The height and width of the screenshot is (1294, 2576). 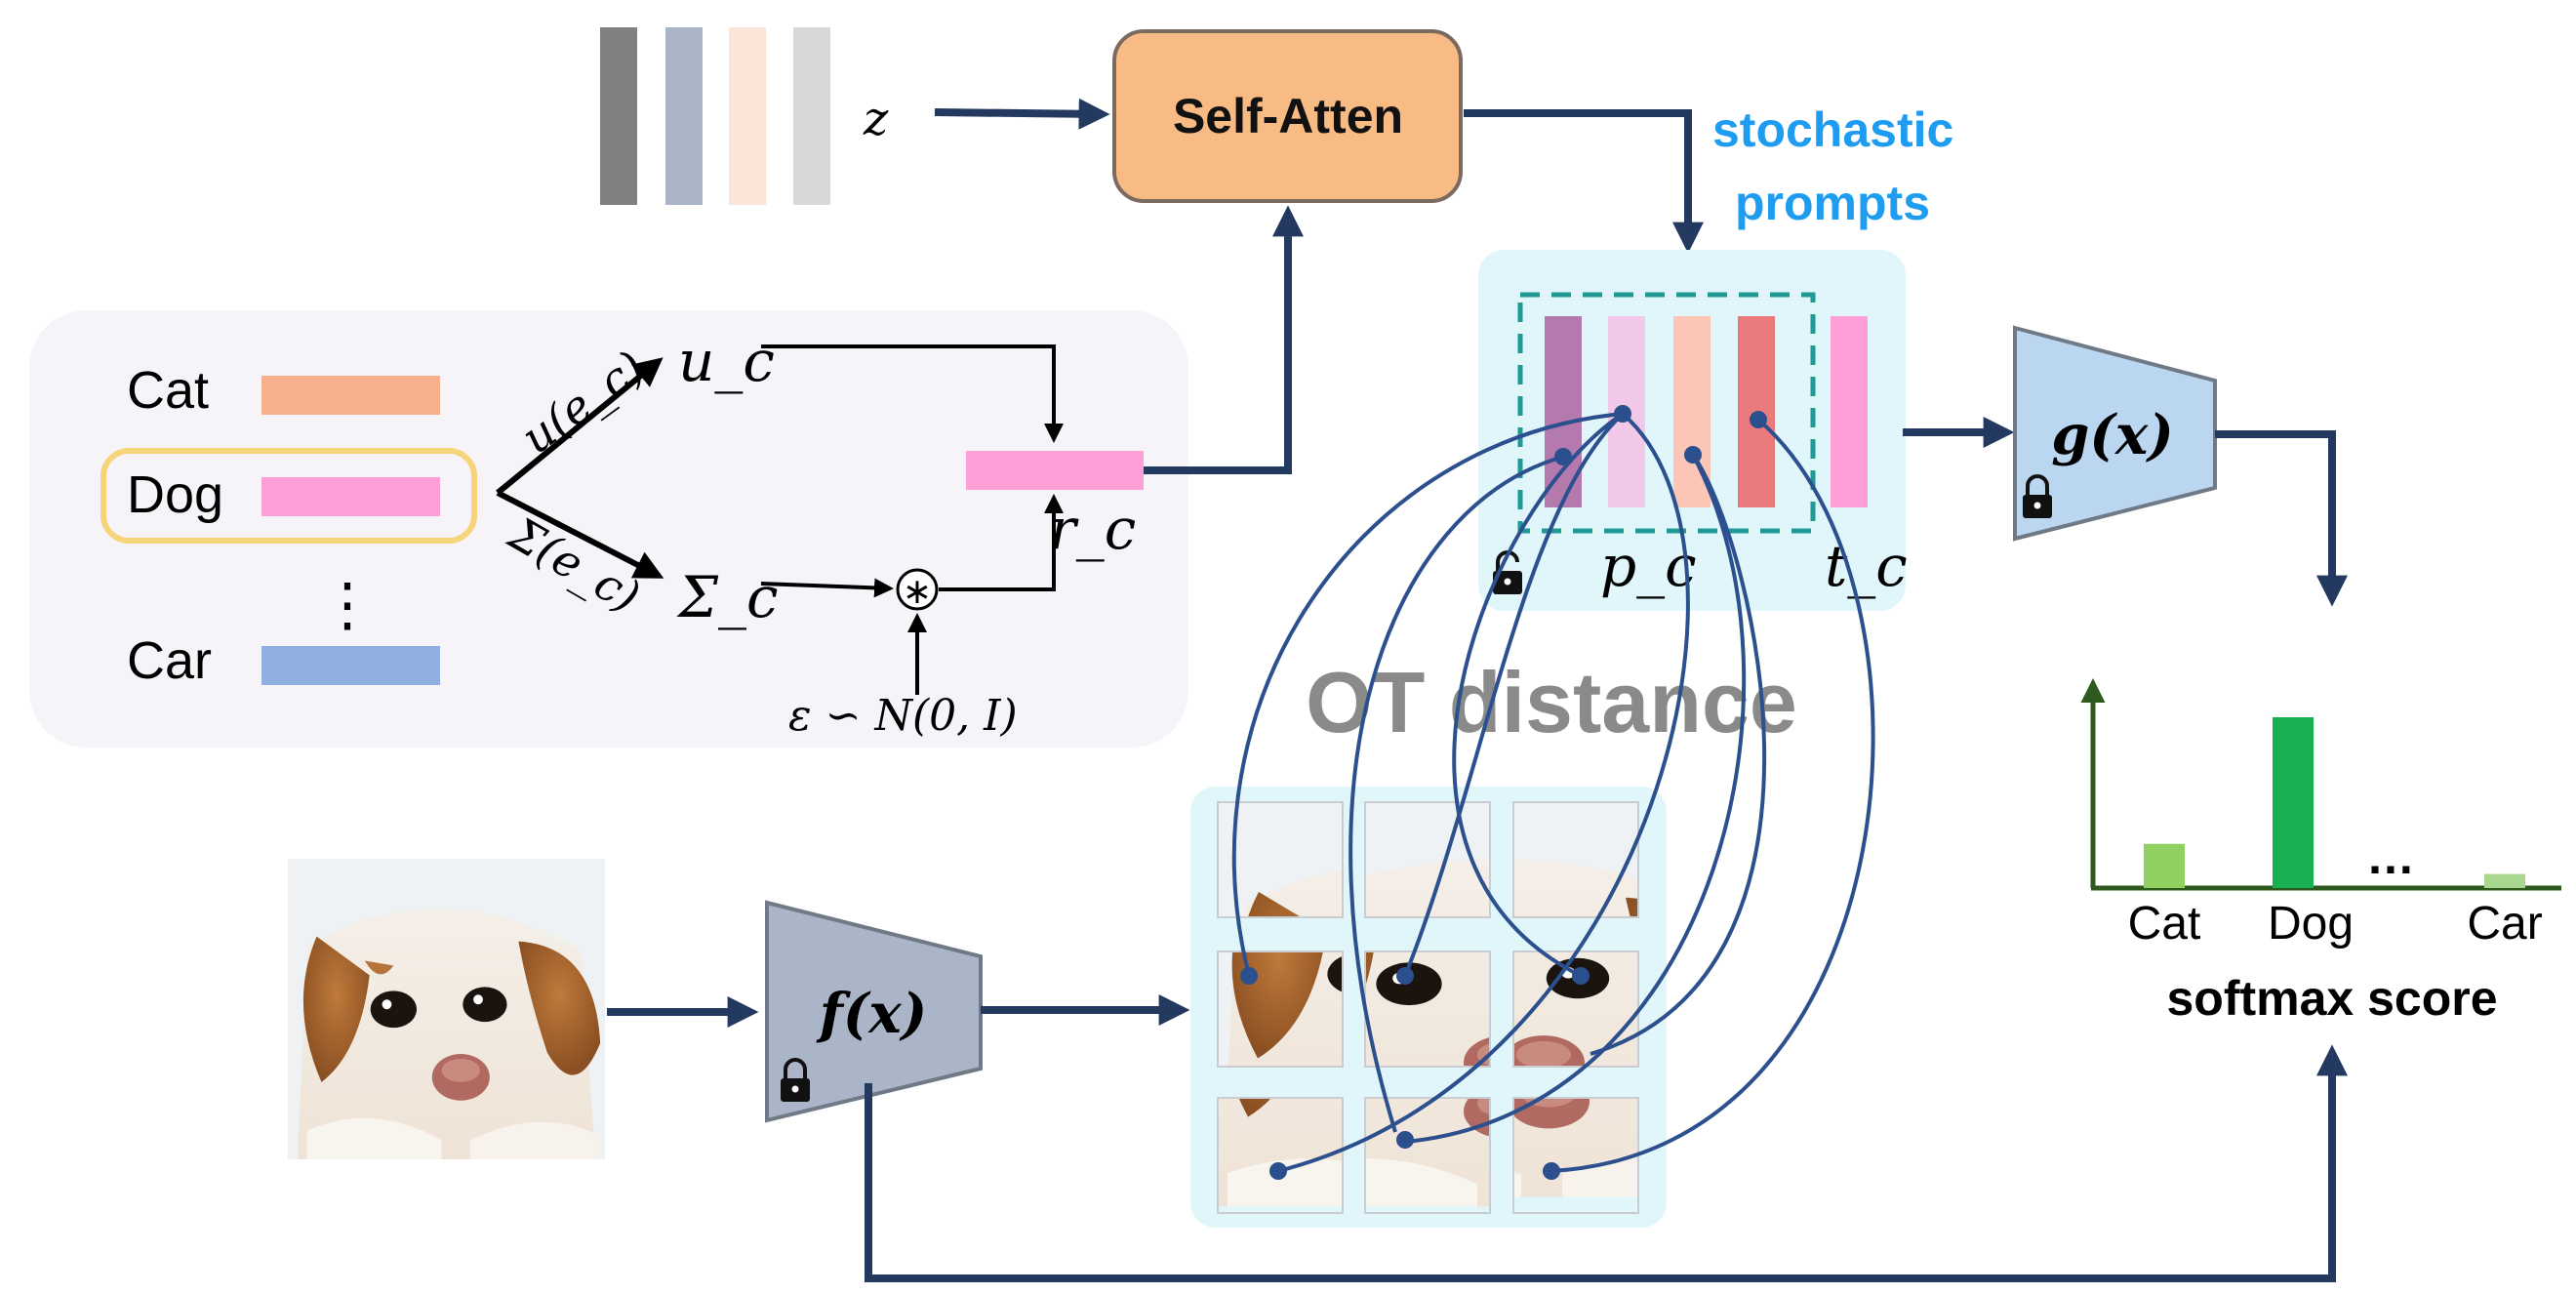 I want to click on self-attention-label: Self-Atten, so click(x=1288, y=116).